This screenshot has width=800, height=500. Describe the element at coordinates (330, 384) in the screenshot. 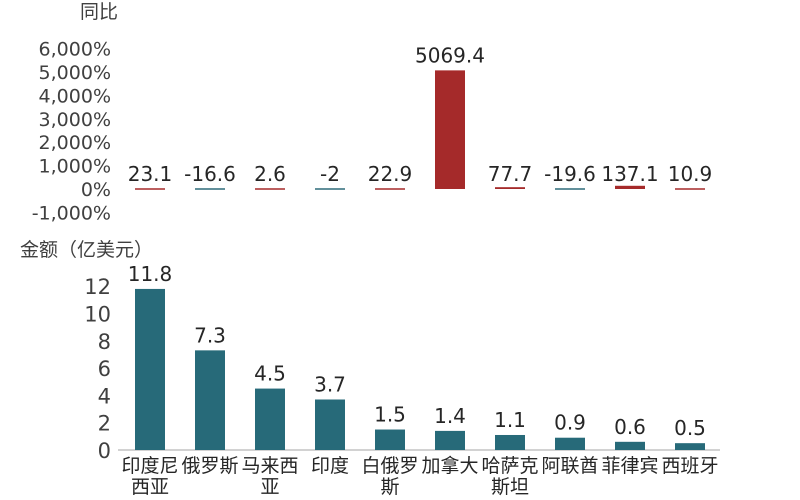

I see `amount-value-label: 3.7` at that location.